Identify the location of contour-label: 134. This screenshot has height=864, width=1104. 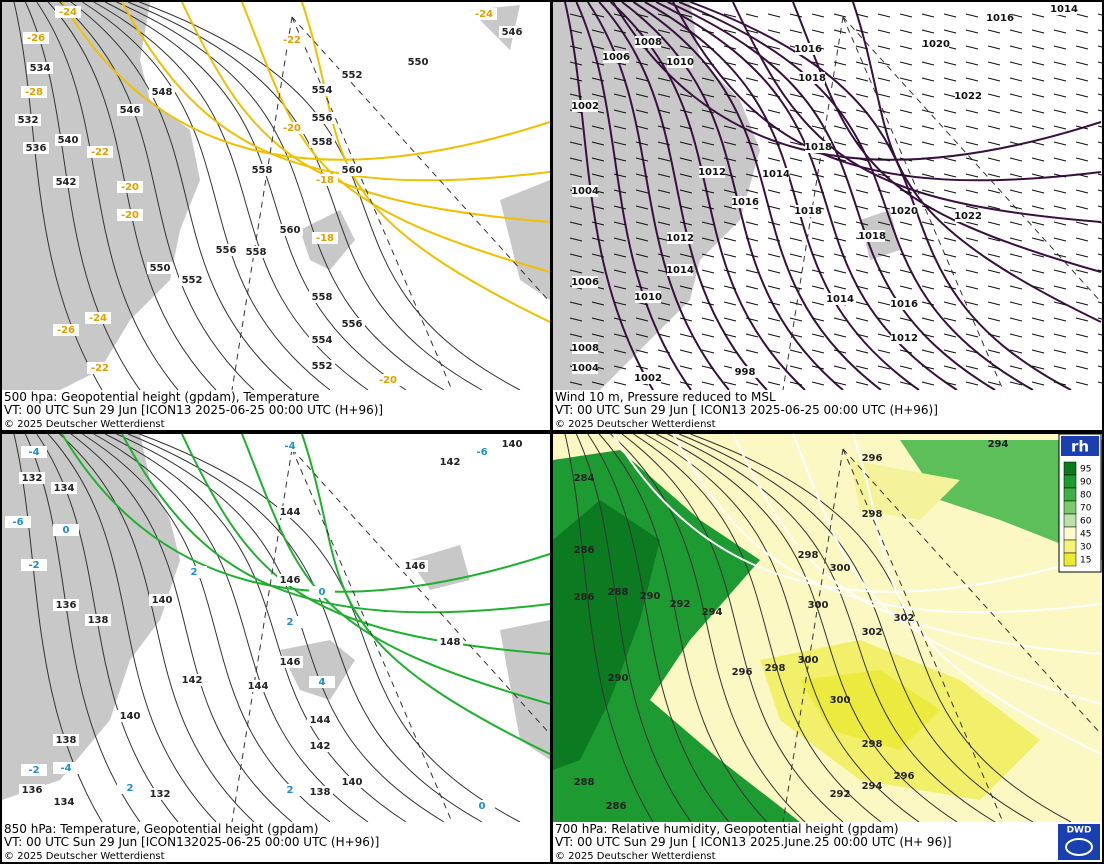
(64, 488).